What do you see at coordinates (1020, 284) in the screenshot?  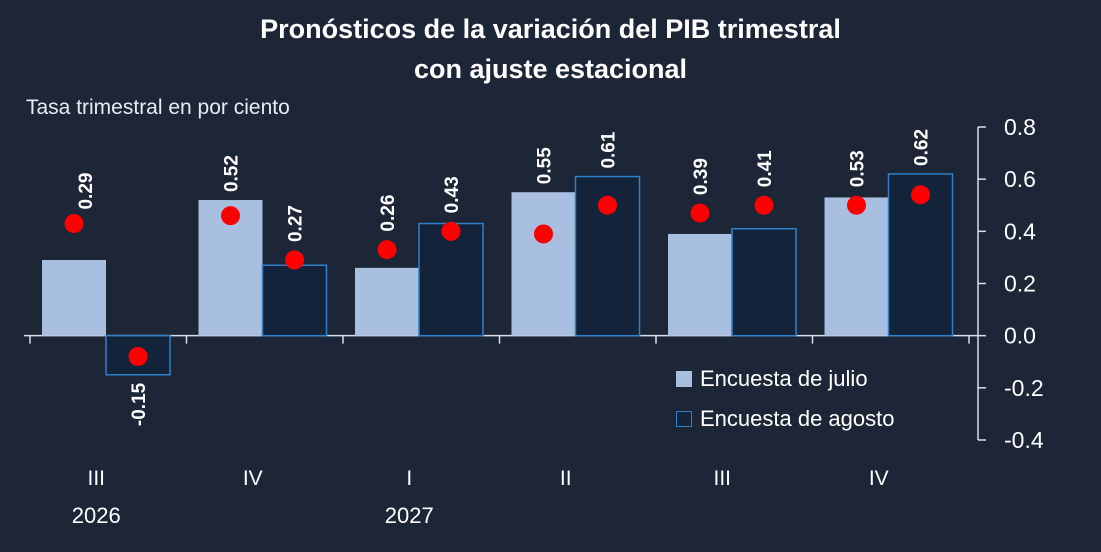 I see `y-tick-label-3: 0.2` at bounding box center [1020, 284].